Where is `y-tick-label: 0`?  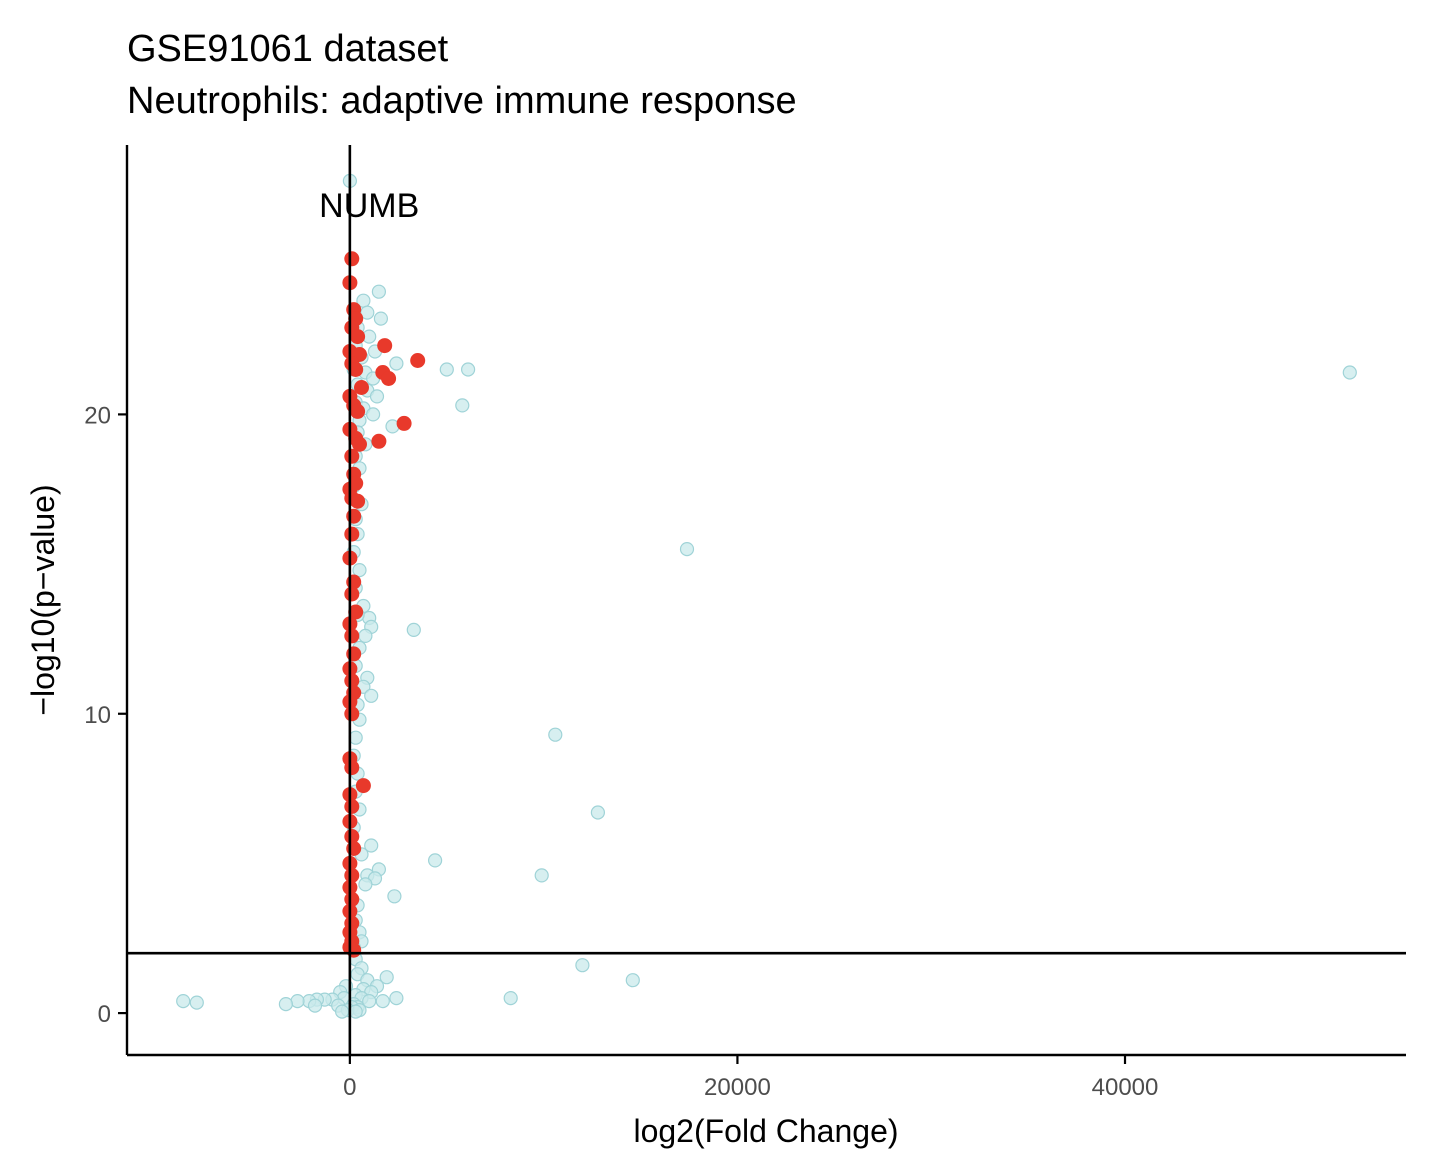
y-tick-label: 0 is located at coordinates (104, 1014).